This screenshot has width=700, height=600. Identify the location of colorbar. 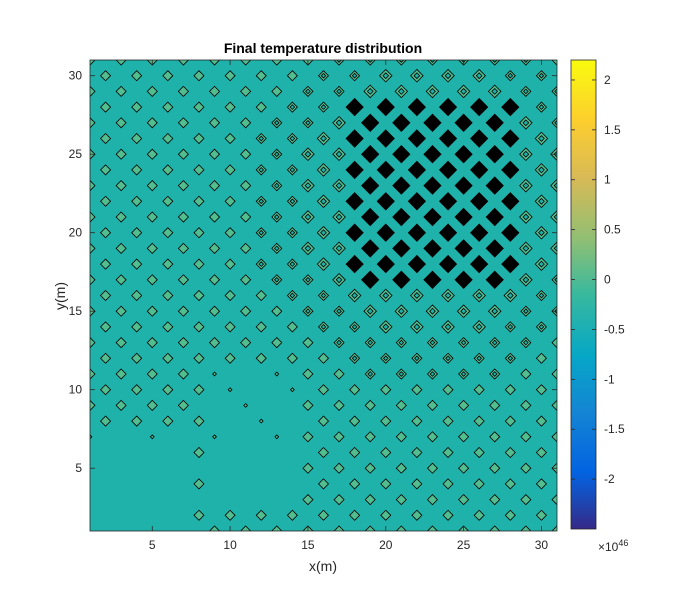
(583, 294).